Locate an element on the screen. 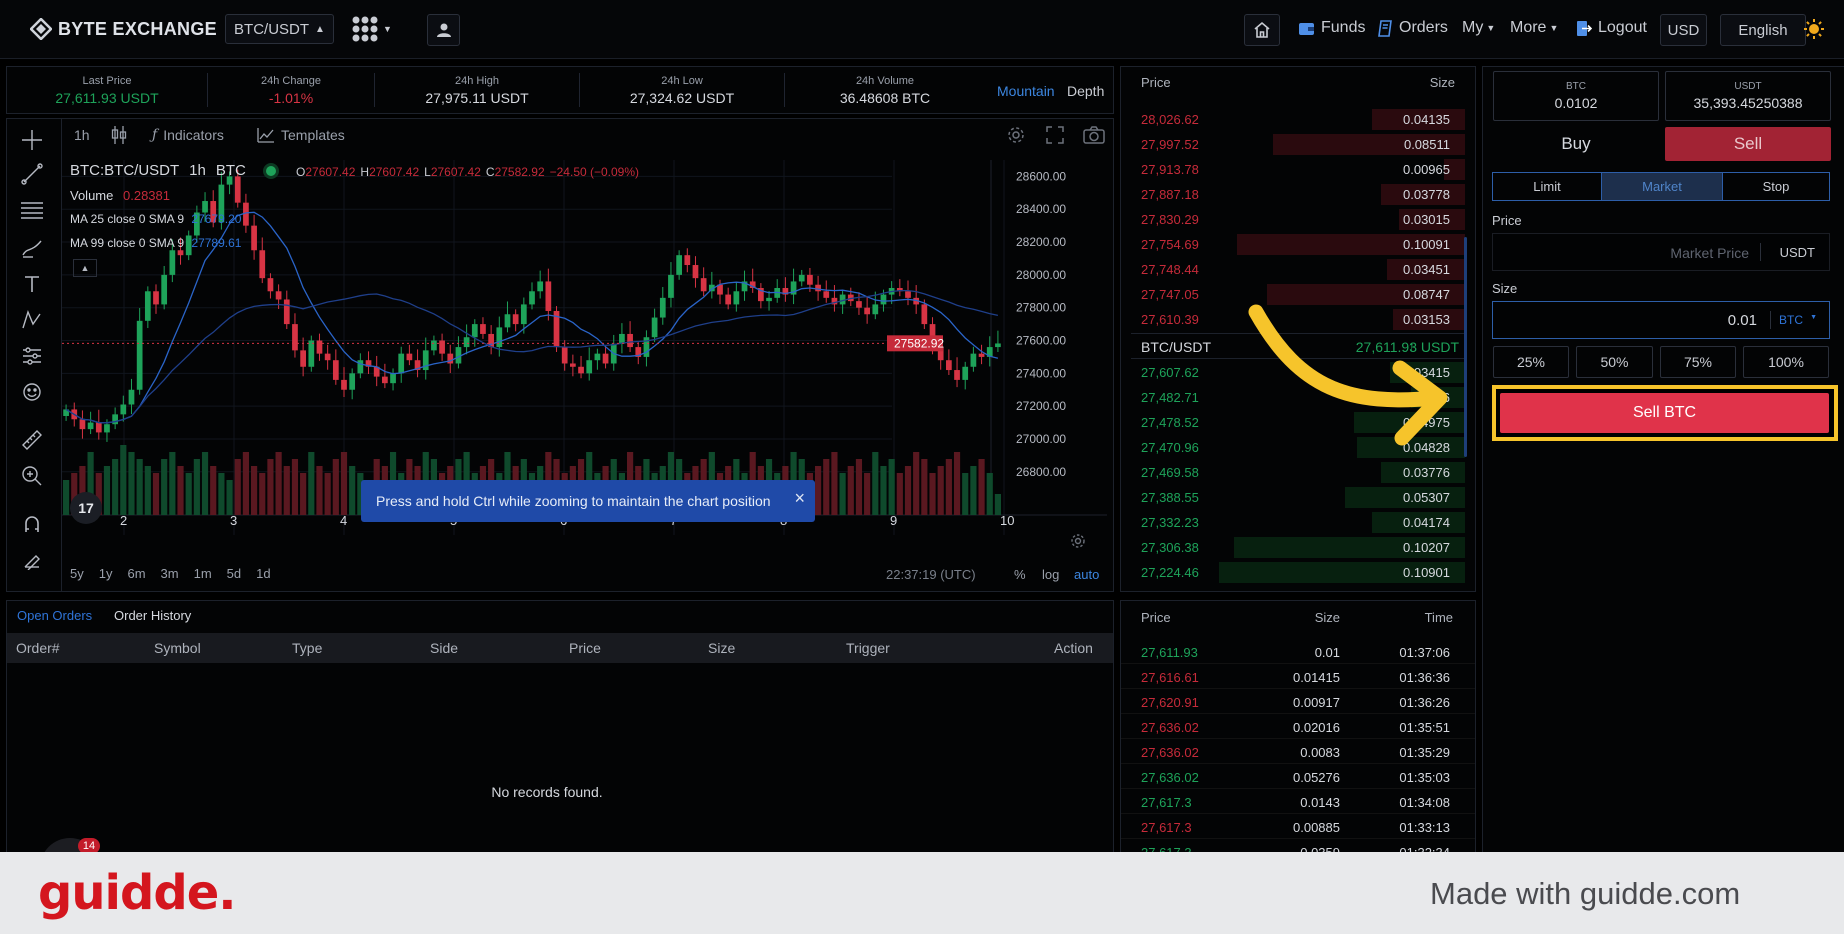  chart-settings-icon is located at coordinates (1016, 136).